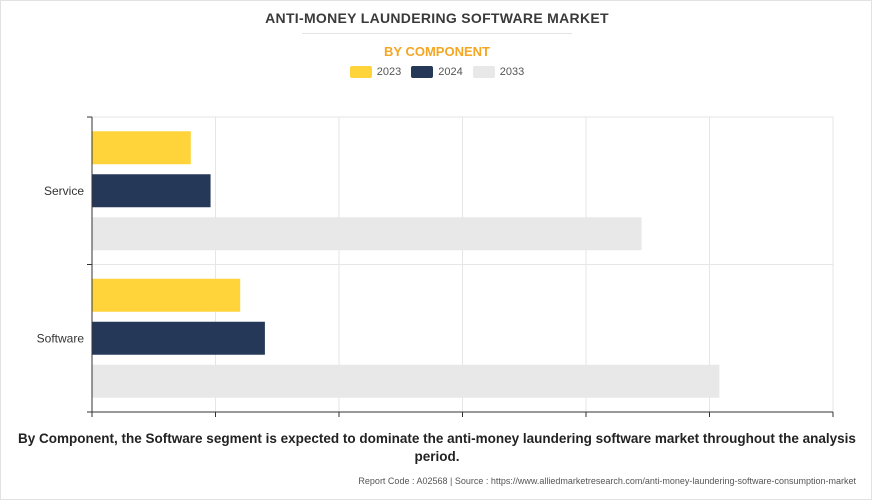  What do you see at coordinates (61, 338) in the screenshot?
I see `y-category-label: Software` at bounding box center [61, 338].